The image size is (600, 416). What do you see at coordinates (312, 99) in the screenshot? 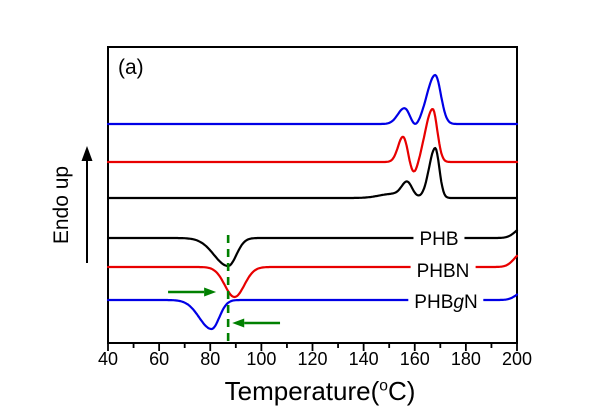
I see `dsc-curve-phbgn-heating` at bounding box center [312, 99].